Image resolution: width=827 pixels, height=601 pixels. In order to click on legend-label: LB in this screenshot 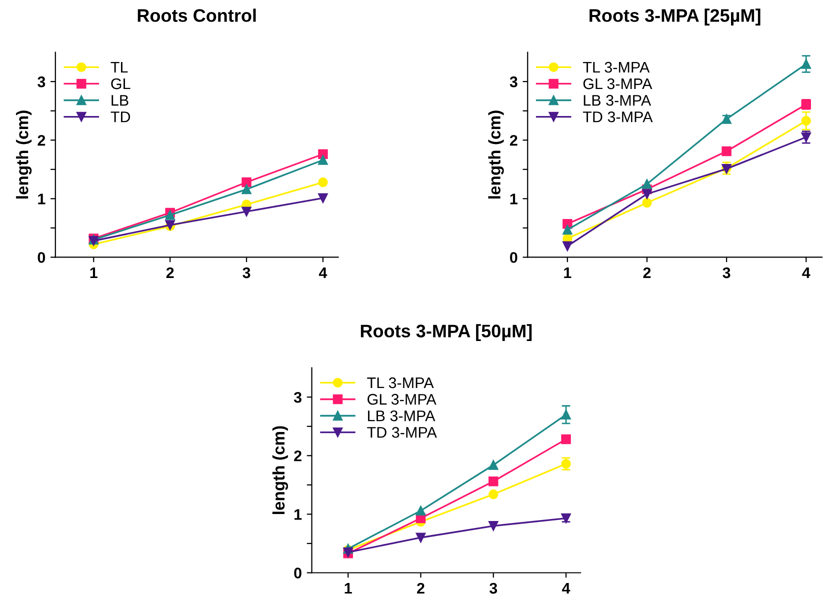, I will do `click(120, 100)`.